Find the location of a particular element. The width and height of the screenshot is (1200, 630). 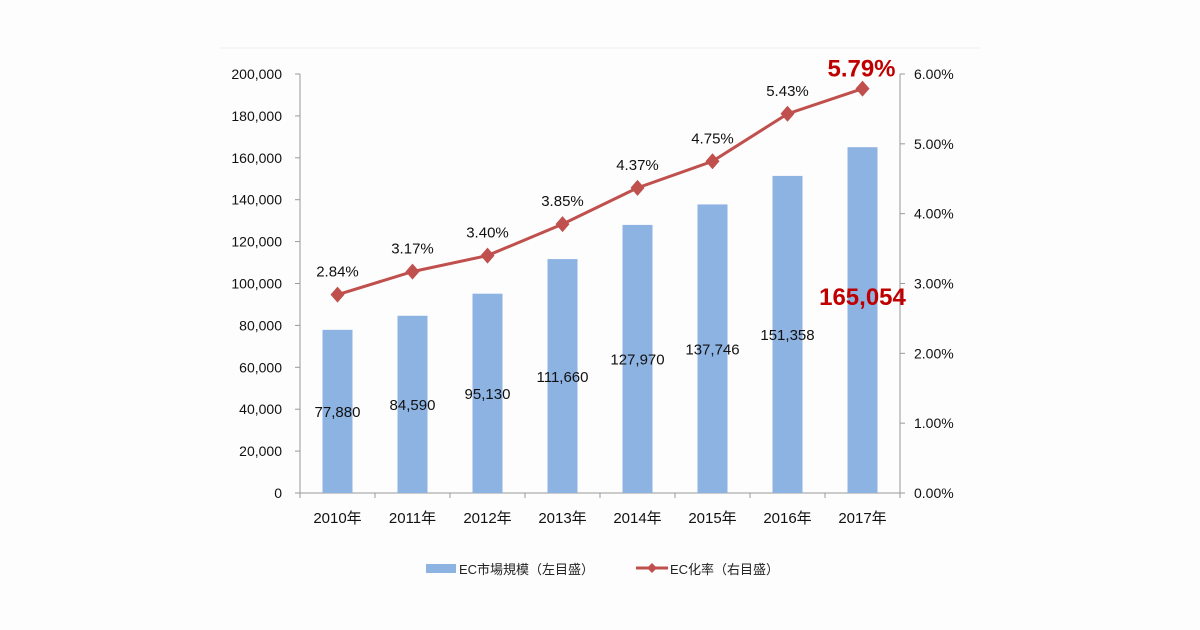

bar-value-label: 137,746 is located at coordinates (712, 349).